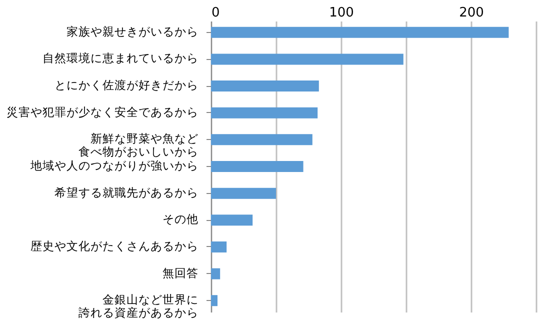  Describe the element at coordinates (102, 111) in the screenshot. I see `y-tick-label: 災害や犯罪が少なく安全であるから` at that location.